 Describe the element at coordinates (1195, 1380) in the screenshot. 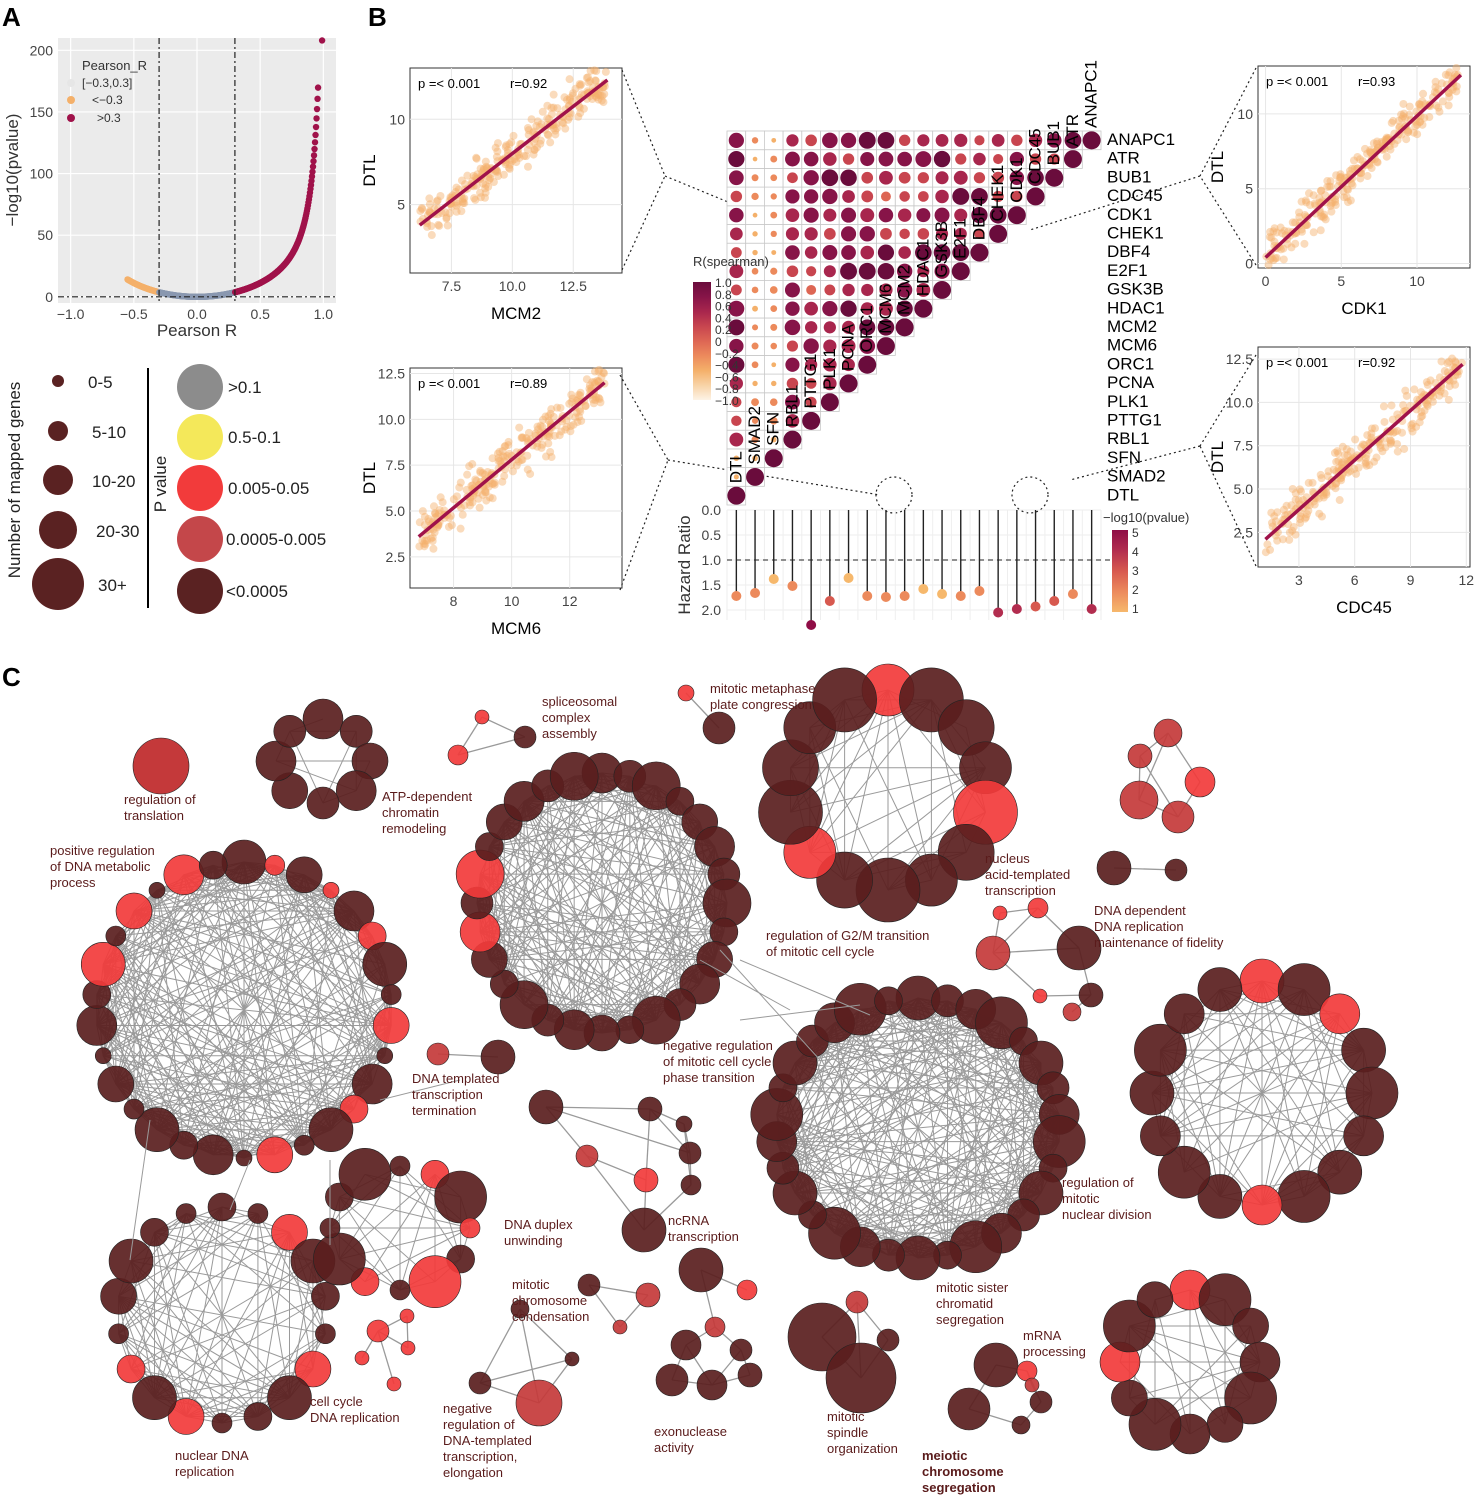

I see `cluster-mrna-edge` at that location.